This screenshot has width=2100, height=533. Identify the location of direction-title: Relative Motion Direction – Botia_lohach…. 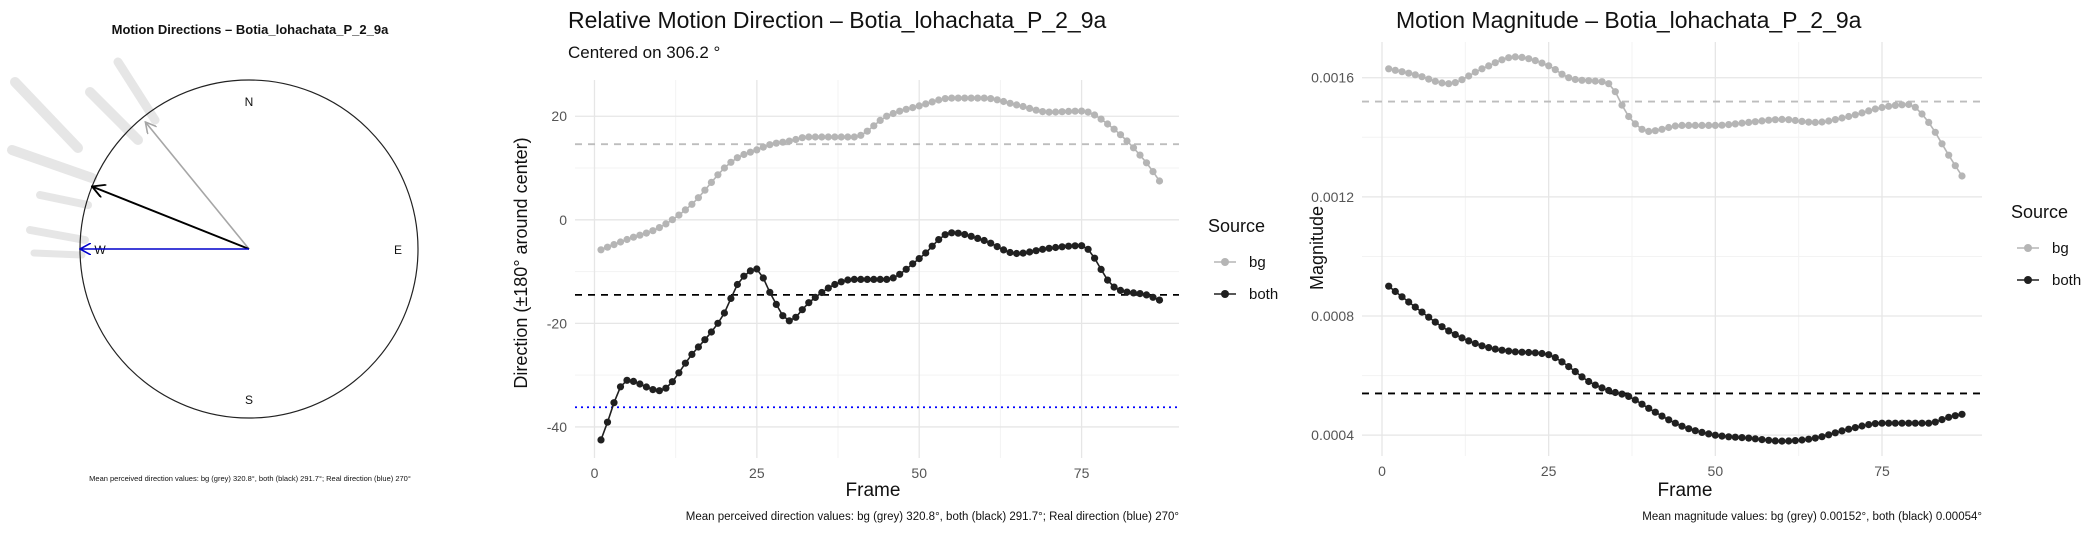
(837, 20).